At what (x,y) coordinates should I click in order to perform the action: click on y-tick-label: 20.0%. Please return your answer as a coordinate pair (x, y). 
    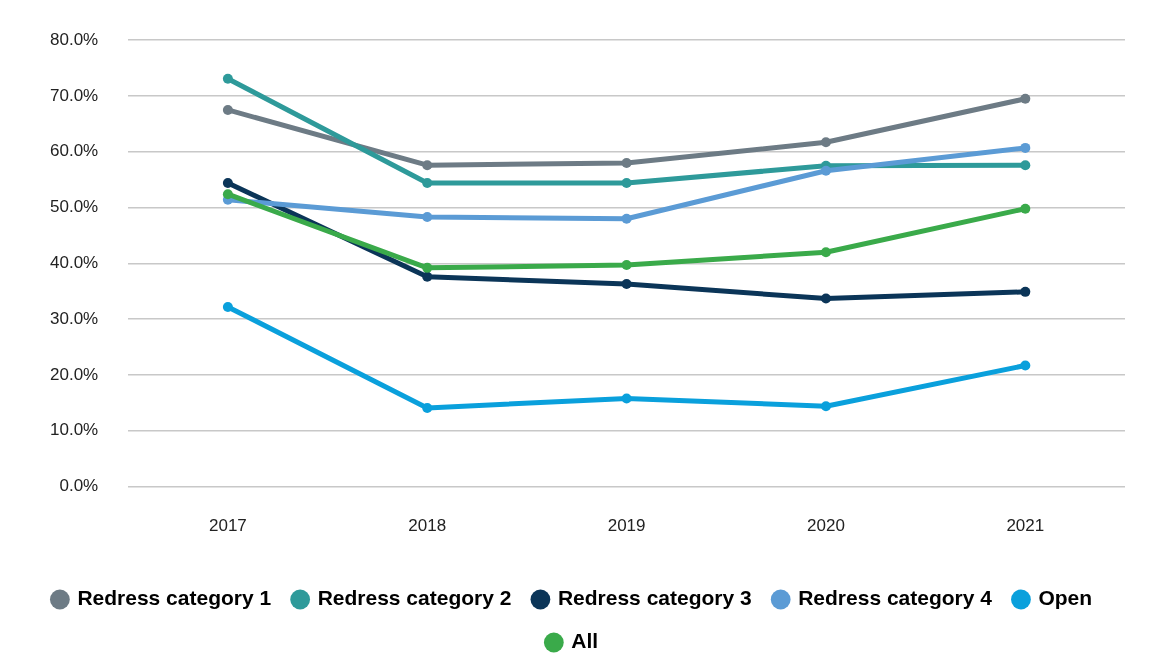
    Looking at the image, I should click on (74, 374).